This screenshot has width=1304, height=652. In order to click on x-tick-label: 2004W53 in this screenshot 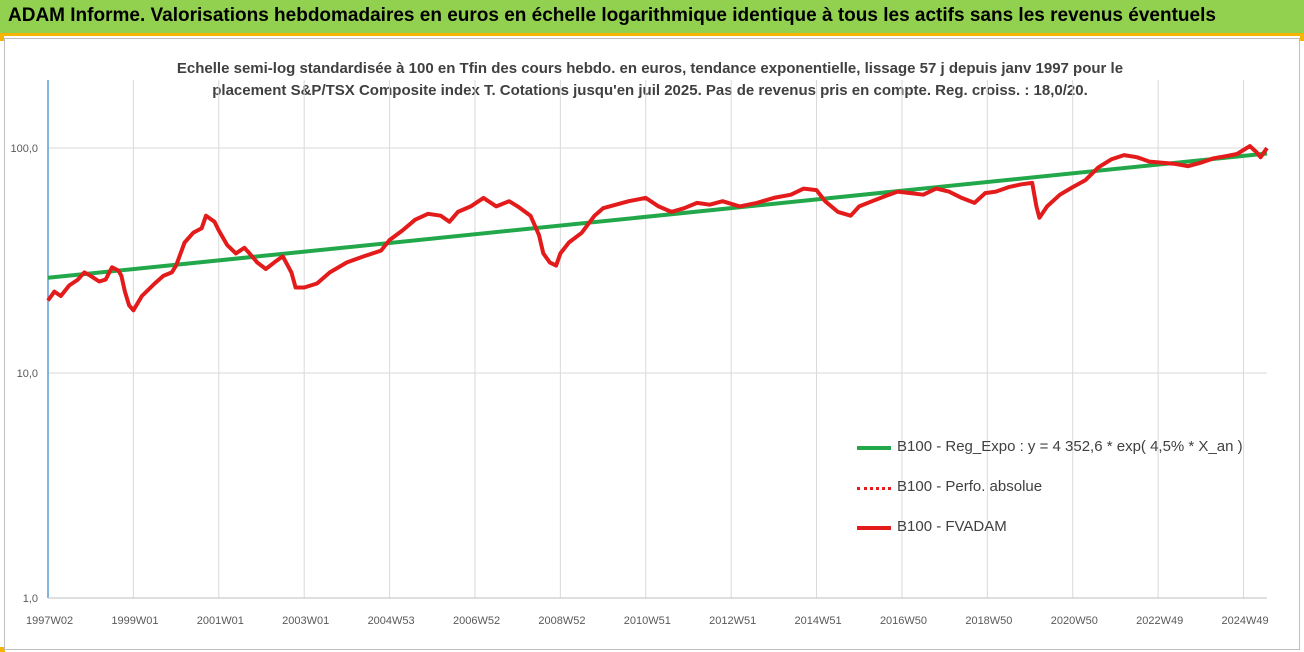, I will do `click(391, 621)`.